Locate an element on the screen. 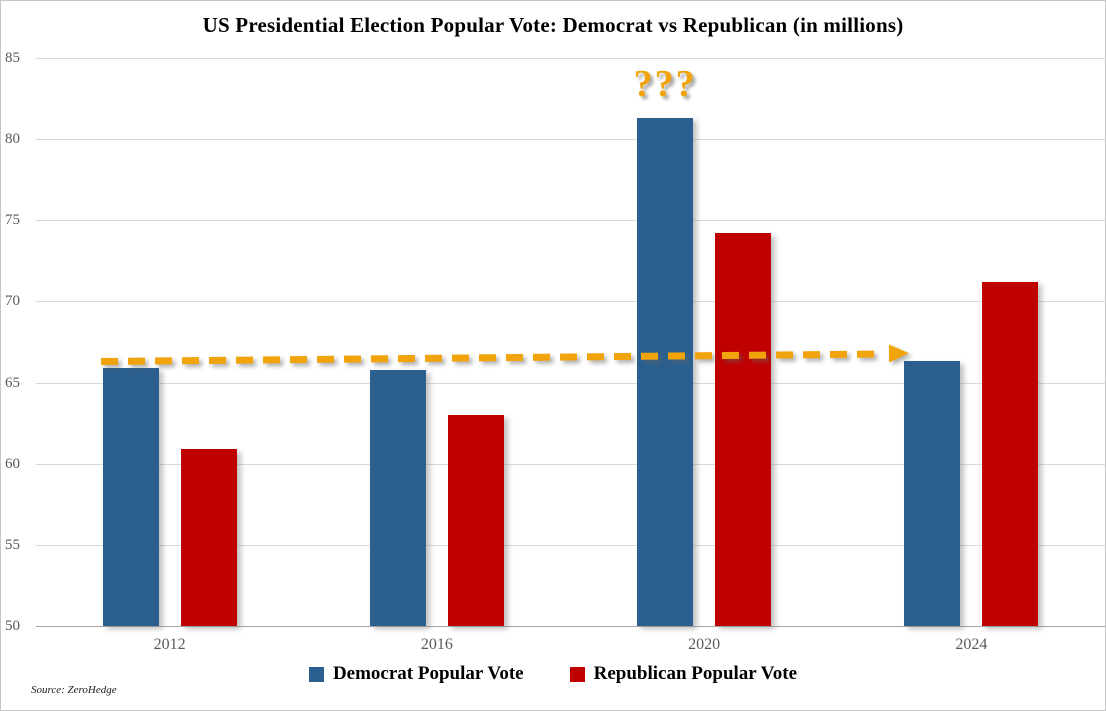  bar-democrat-2024 is located at coordinates (932, 493).